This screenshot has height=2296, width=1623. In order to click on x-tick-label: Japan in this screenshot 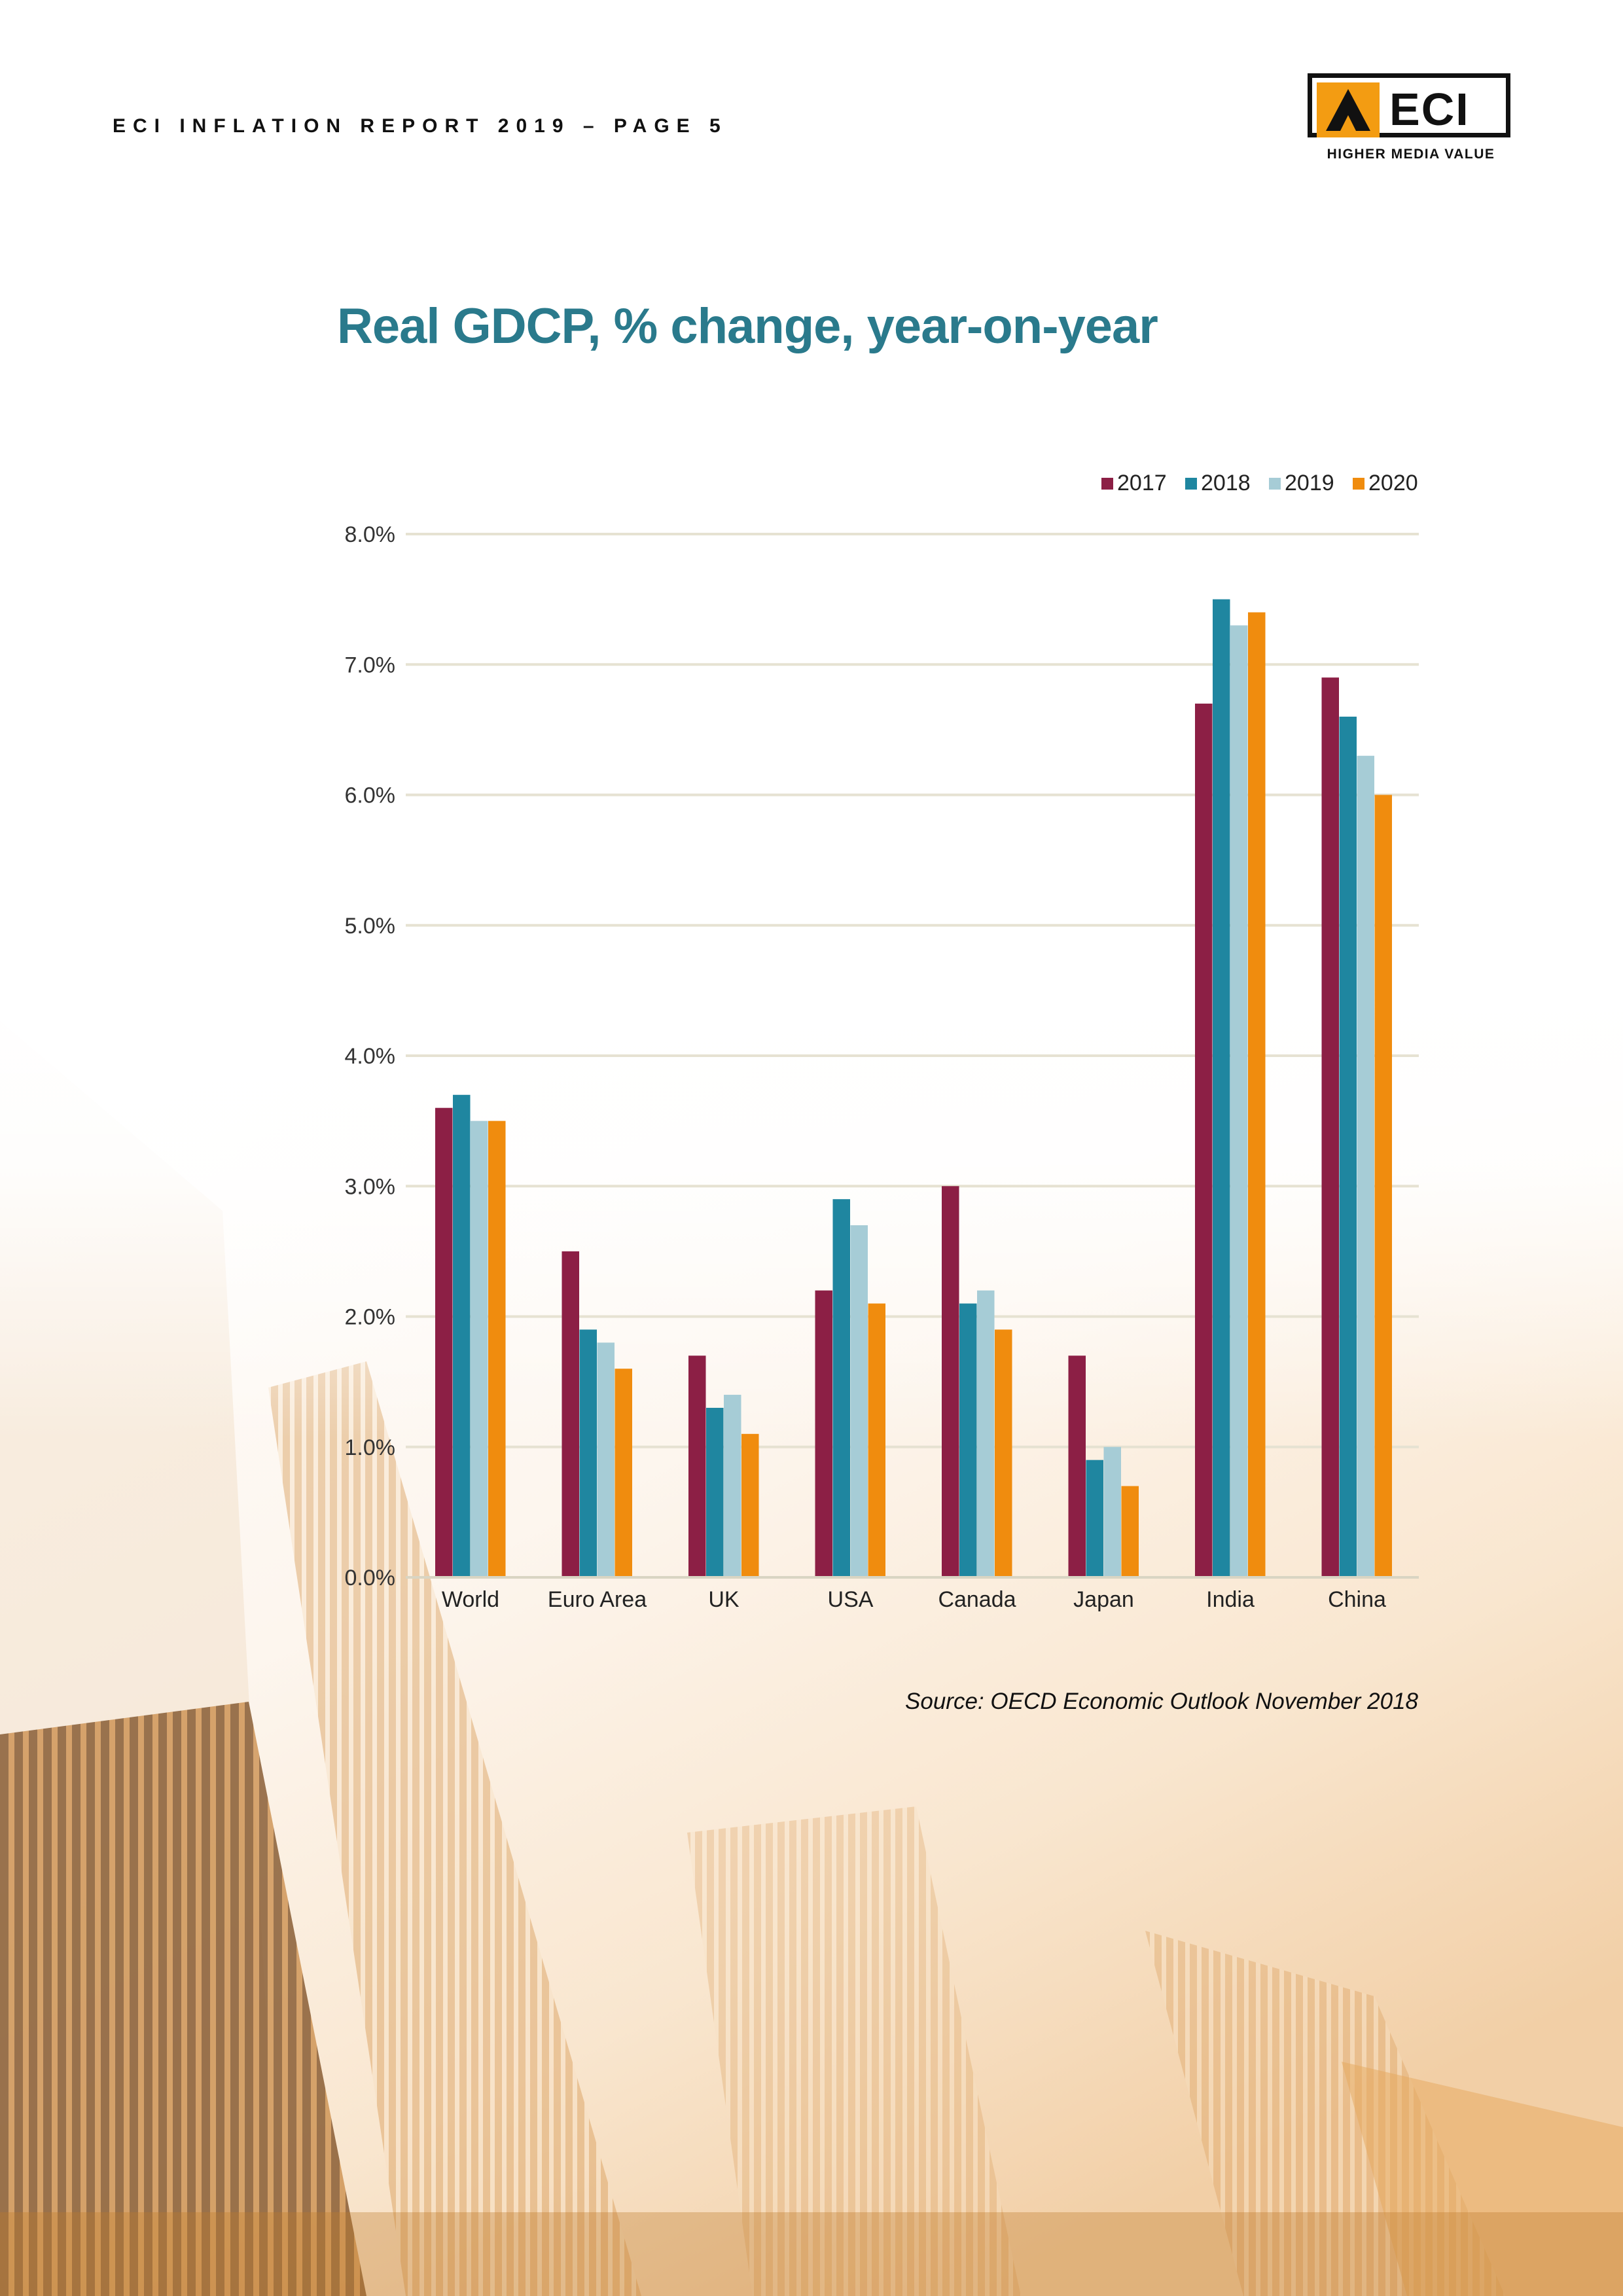, I will do `click(1103, 1599)`.